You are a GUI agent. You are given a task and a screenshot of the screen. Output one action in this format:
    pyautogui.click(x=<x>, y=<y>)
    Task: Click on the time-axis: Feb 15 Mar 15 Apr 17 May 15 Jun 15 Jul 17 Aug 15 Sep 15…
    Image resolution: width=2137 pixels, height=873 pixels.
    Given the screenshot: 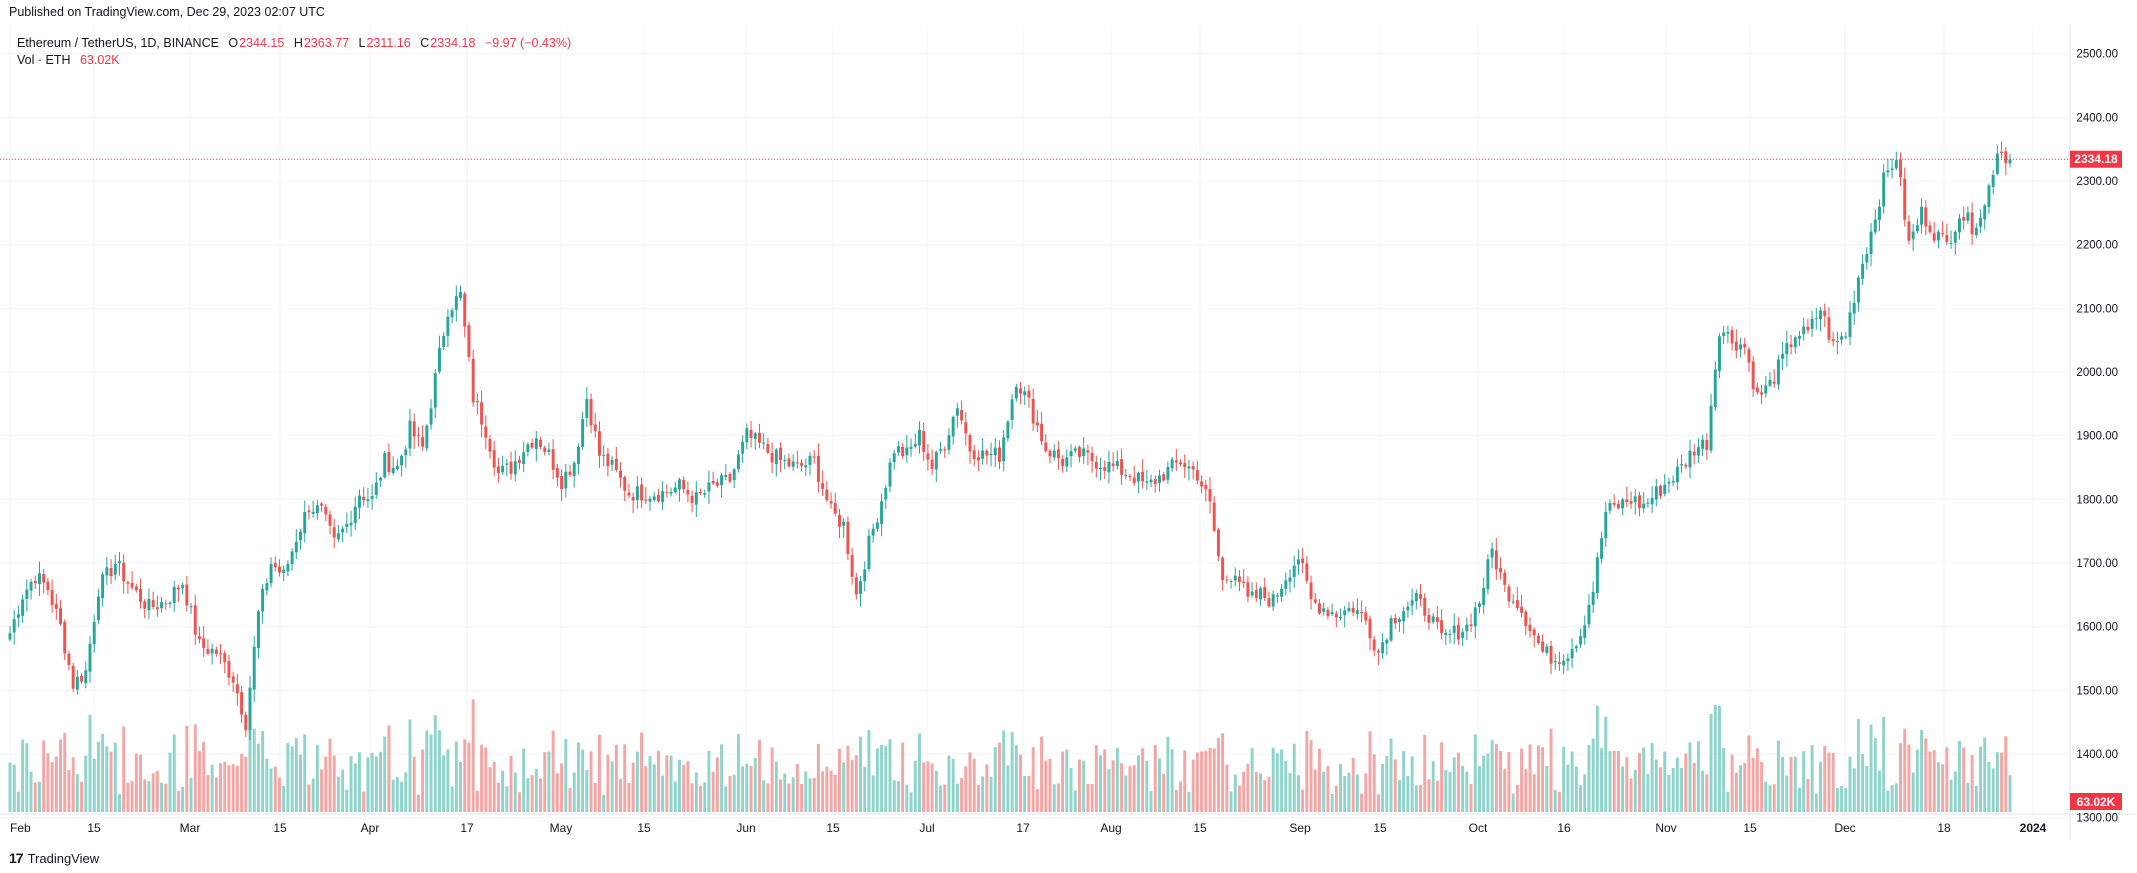 What is the action you would take?
    pyautogui.click(x=1028, y=828)
    